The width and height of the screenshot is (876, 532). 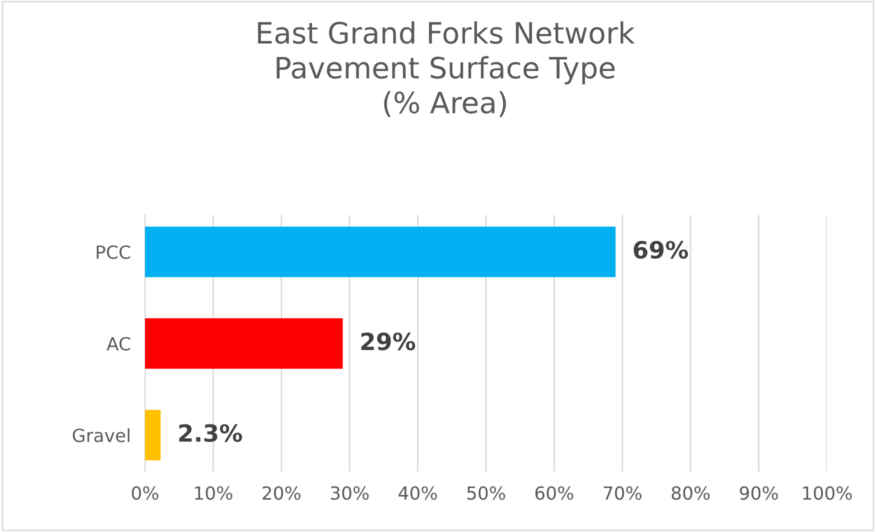 I want to click on y-tick-label: Gravel, so click(x=101, y=435).